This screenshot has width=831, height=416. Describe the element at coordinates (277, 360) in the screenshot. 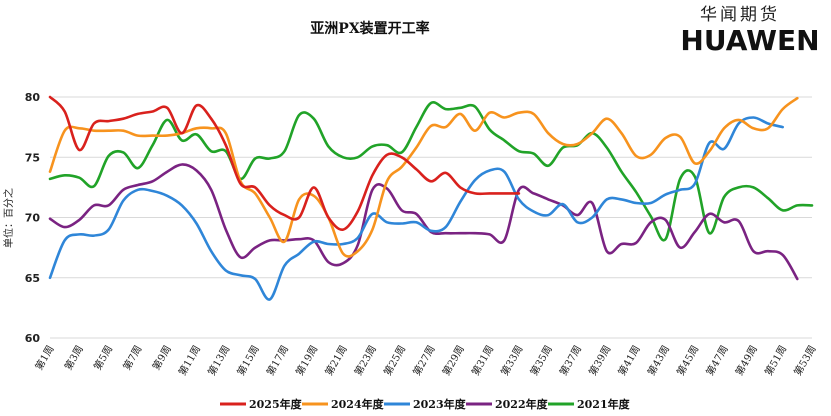

I see `x-tick-label: 第17周` at that location.